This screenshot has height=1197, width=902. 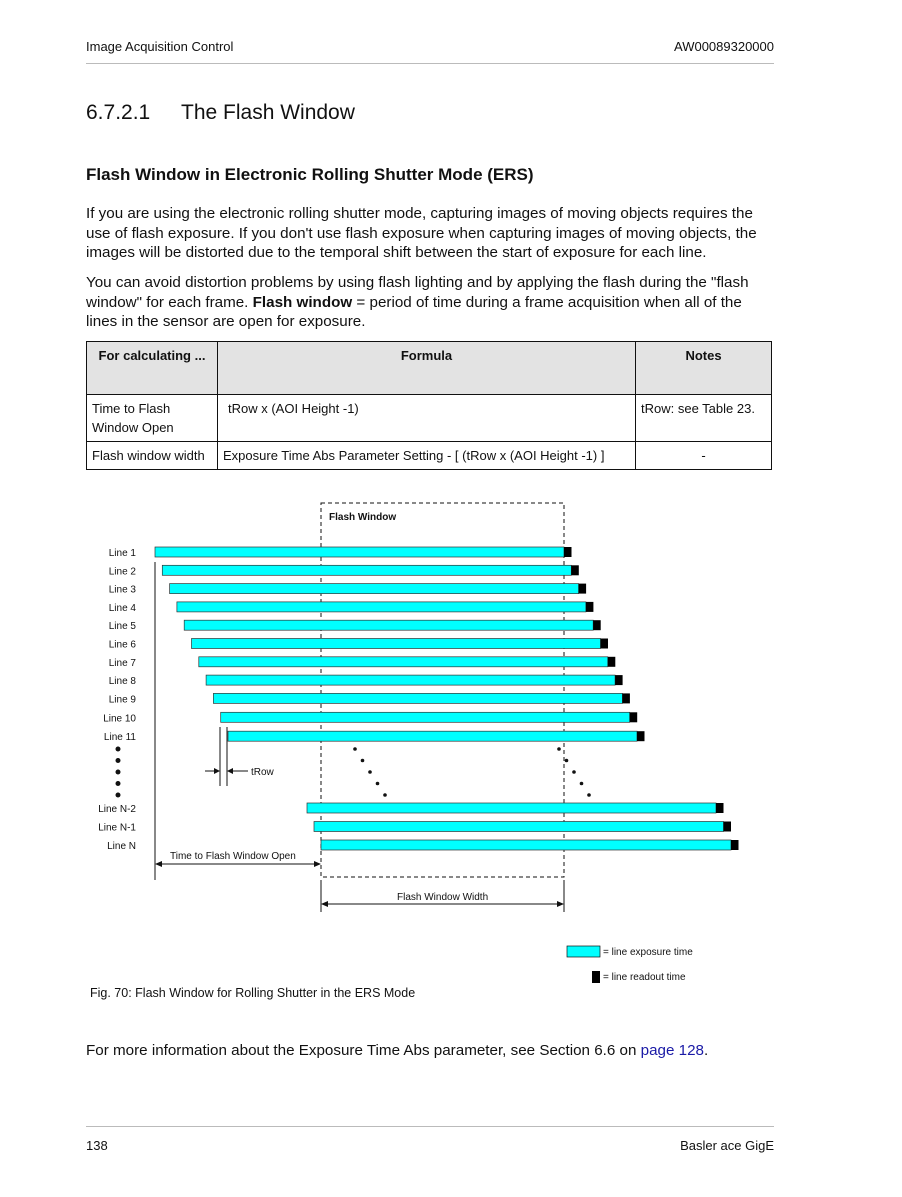 I want to click on table-cell: tRow: see Table 23., so click(x=703, y=418).